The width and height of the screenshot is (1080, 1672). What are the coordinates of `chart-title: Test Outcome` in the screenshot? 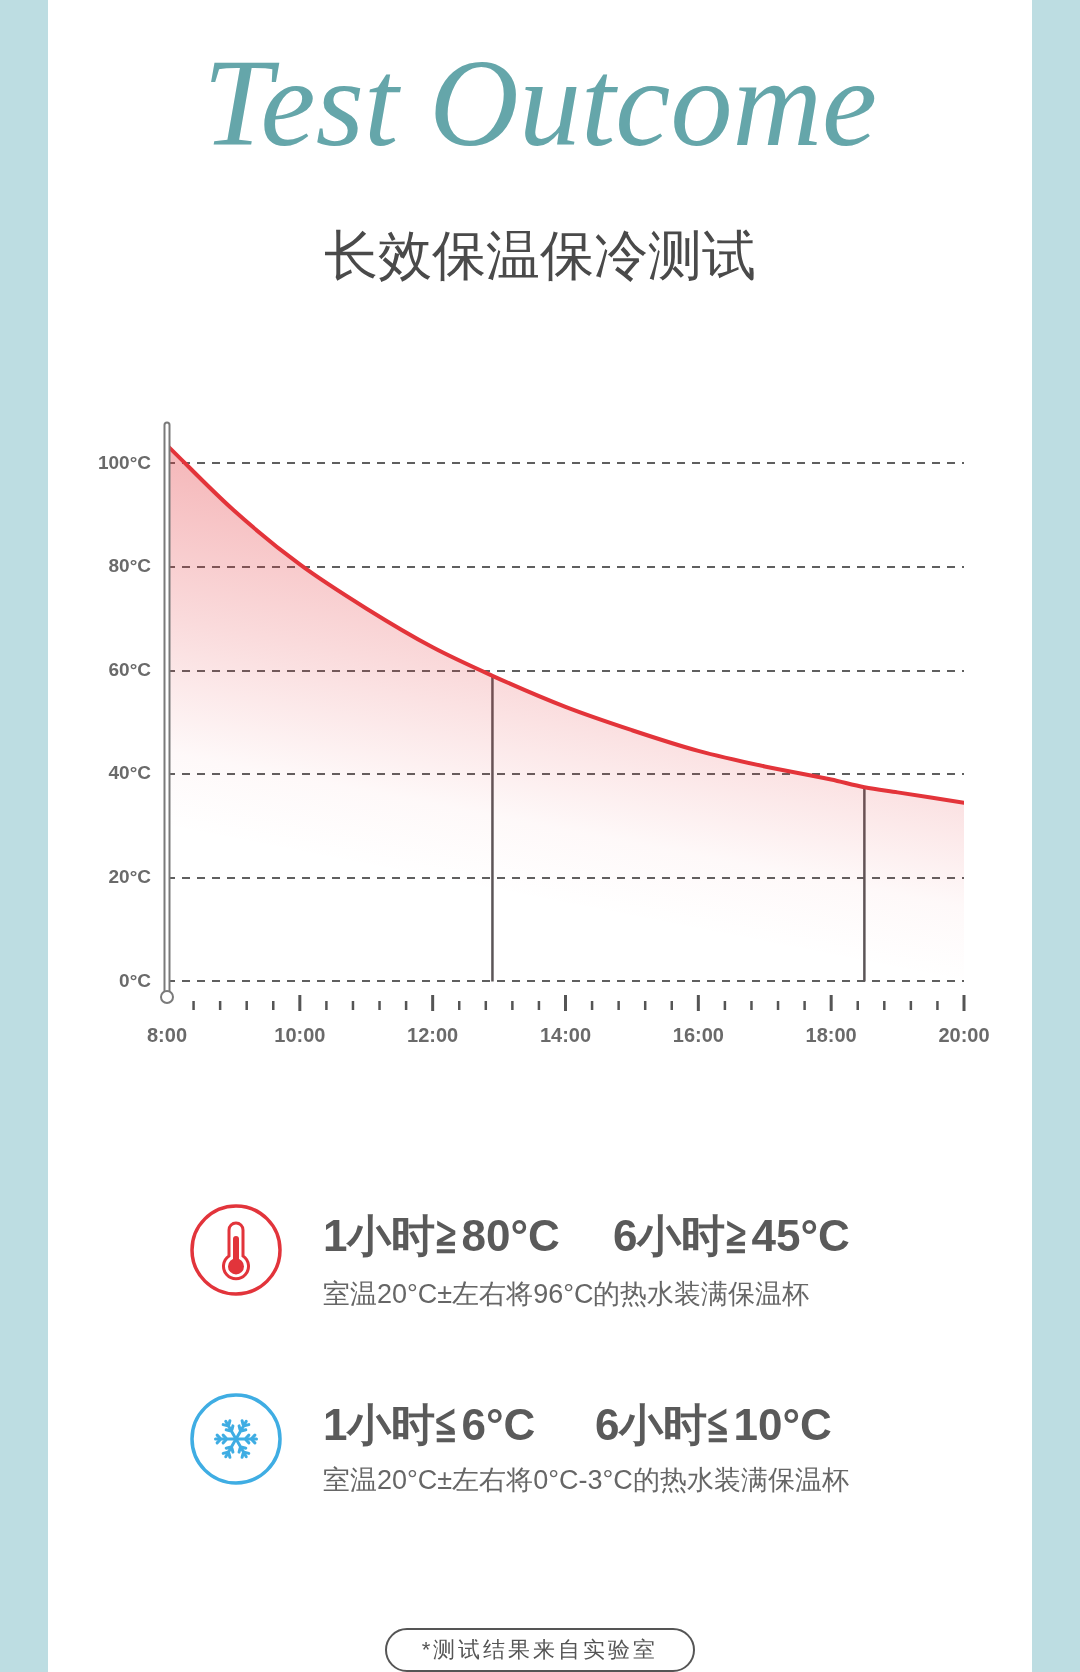 It's located at (540, 104).